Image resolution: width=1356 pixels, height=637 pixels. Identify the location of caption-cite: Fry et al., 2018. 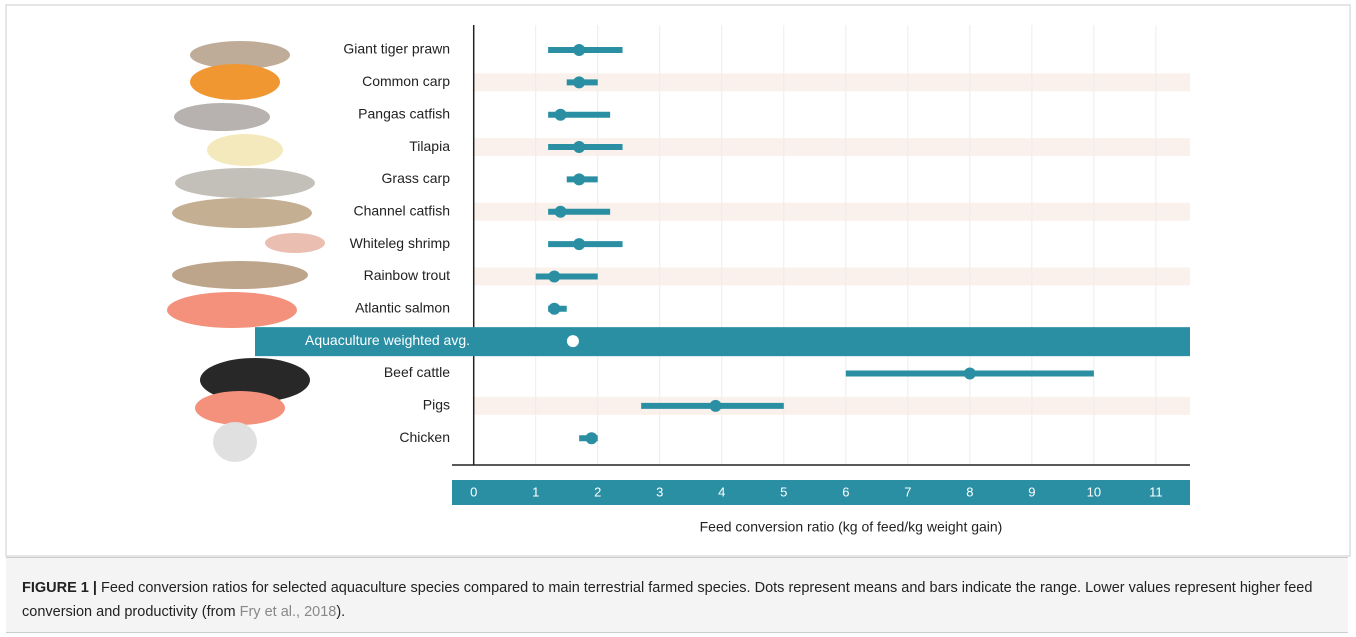
(288, 612).